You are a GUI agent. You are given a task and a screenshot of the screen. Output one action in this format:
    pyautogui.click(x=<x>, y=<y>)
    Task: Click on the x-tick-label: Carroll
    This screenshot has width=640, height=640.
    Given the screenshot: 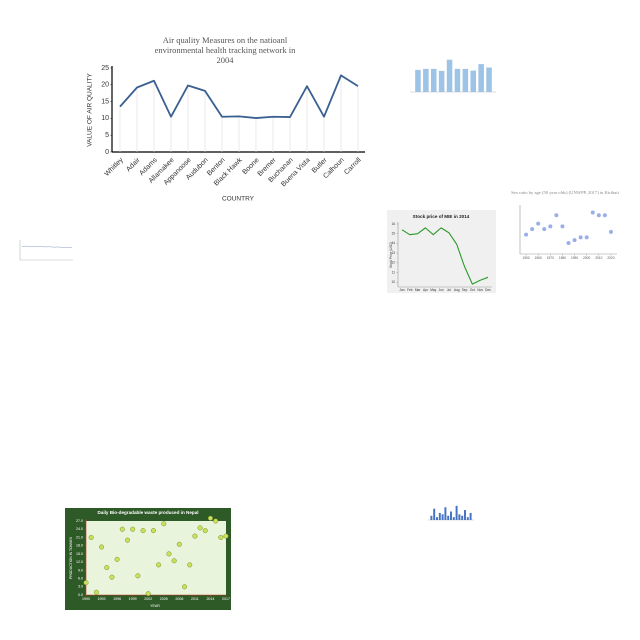 What is the action you would take?
    pyautogui.click(x=353, y=166)
    